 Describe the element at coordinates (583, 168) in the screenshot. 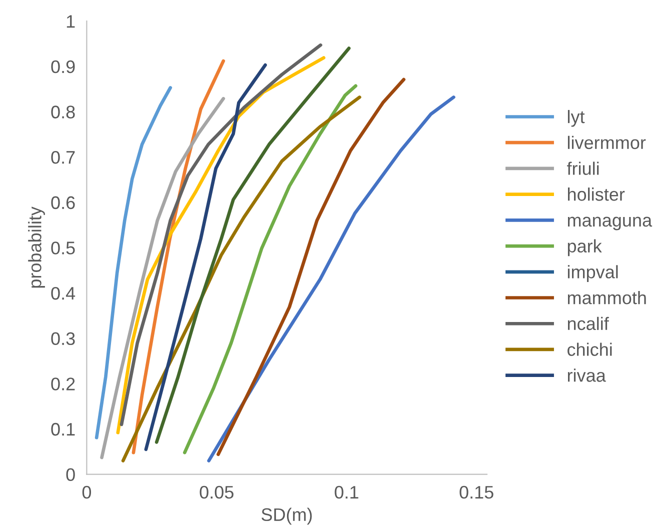

I see `legend-label: friuli` at that location.